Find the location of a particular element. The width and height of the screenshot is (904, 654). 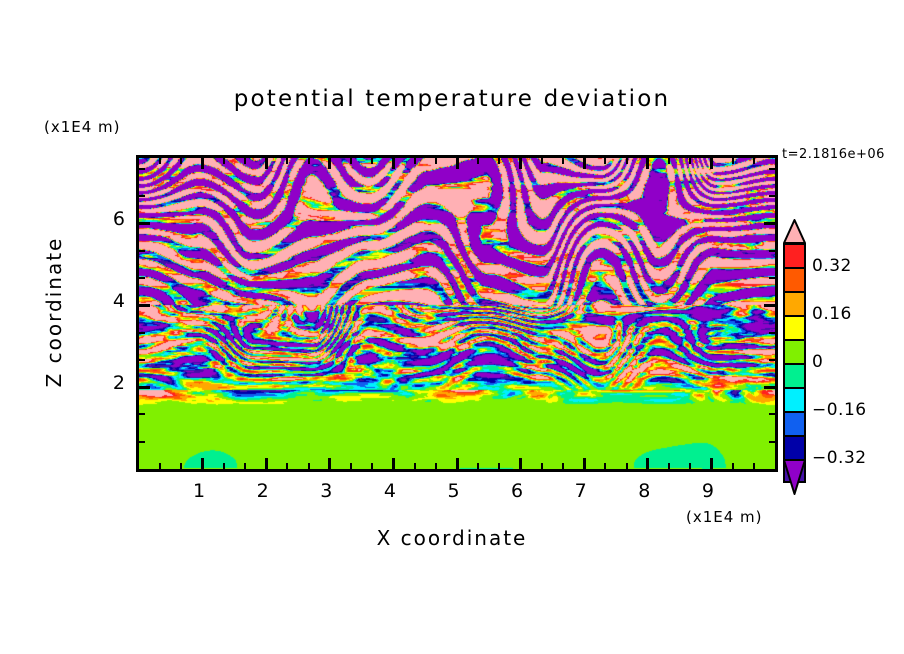

colorbar-tick-label: 0.16 is located at coordinates (832, 314).